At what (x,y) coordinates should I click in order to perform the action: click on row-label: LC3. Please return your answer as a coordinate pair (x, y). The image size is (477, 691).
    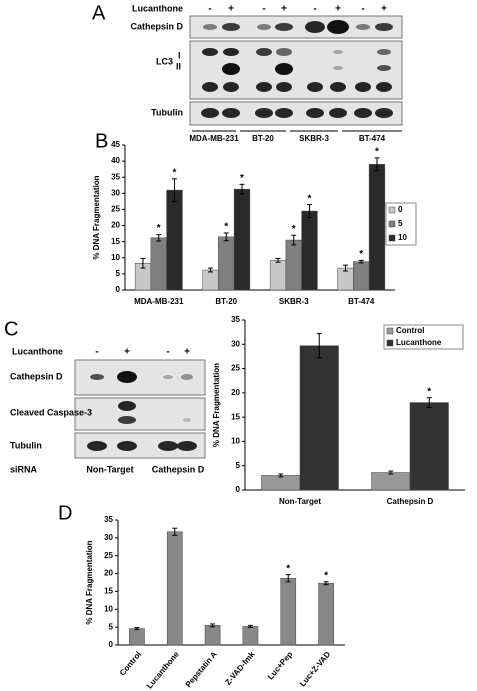
    Looking at the image, I should click on (164, 61).